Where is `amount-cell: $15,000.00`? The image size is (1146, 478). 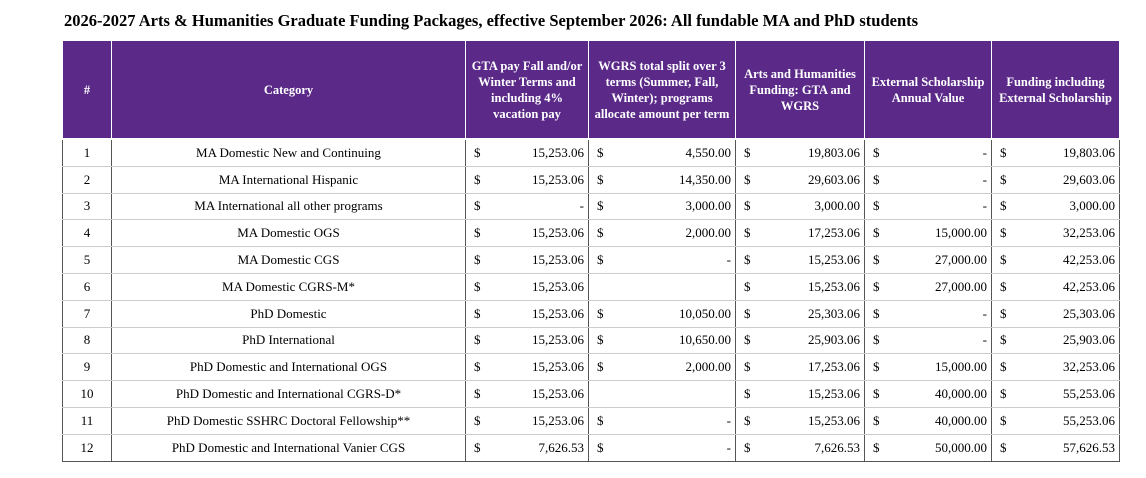
amount-cell: $15,000.00 is located at coordinates (928, 233).